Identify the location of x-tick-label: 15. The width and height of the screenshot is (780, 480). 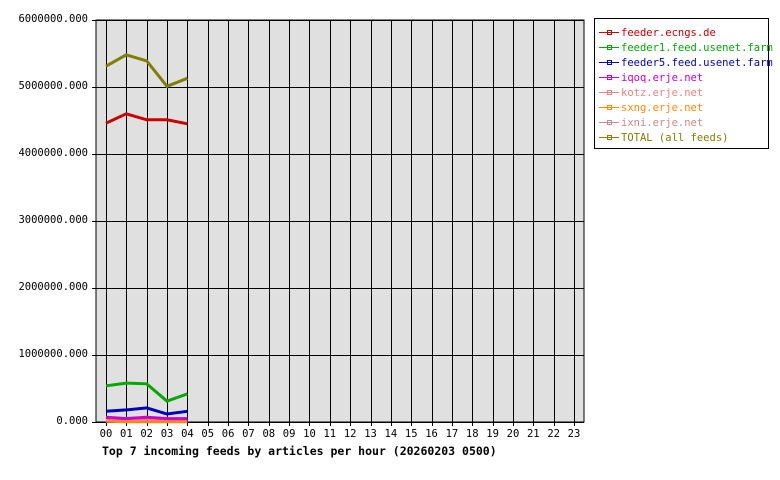
(411, 434).